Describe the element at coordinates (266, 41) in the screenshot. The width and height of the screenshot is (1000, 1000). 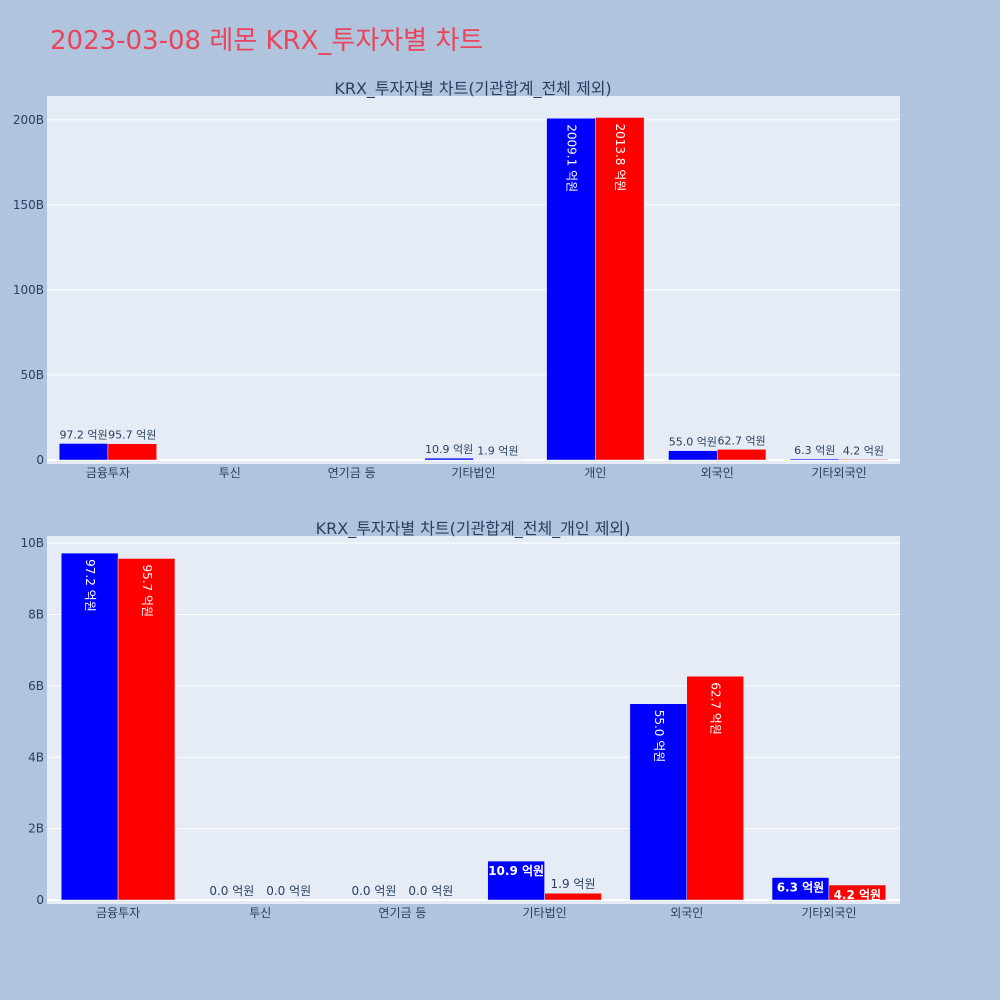
I see `page-title: 2023-03-08 레몬 KRX_투자자별 차트` at that location.